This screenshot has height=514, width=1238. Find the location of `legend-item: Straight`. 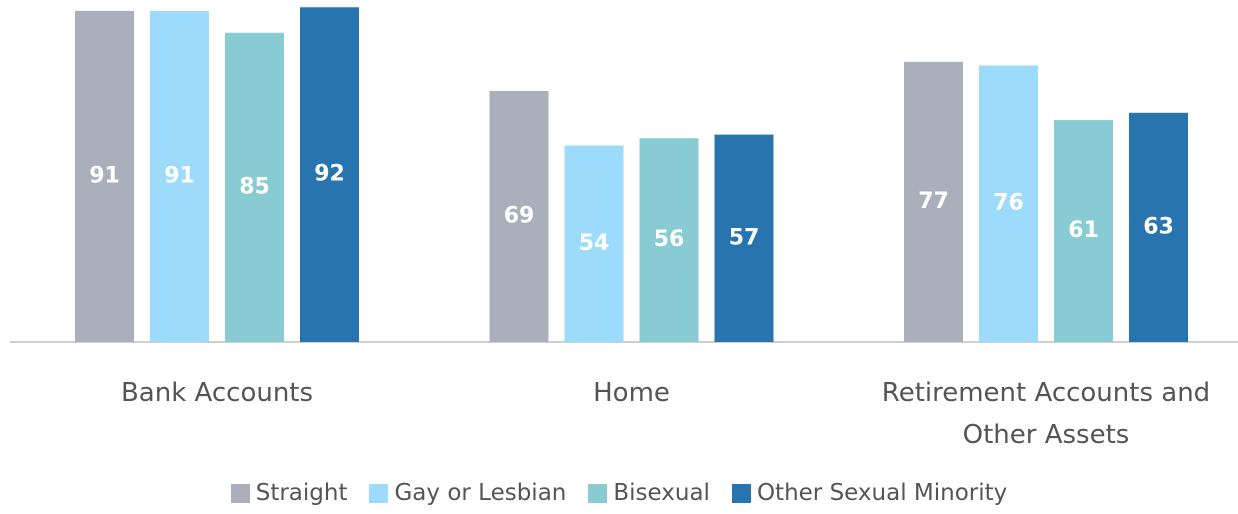

legend-item: Straight is located at coordinates (289, 493).